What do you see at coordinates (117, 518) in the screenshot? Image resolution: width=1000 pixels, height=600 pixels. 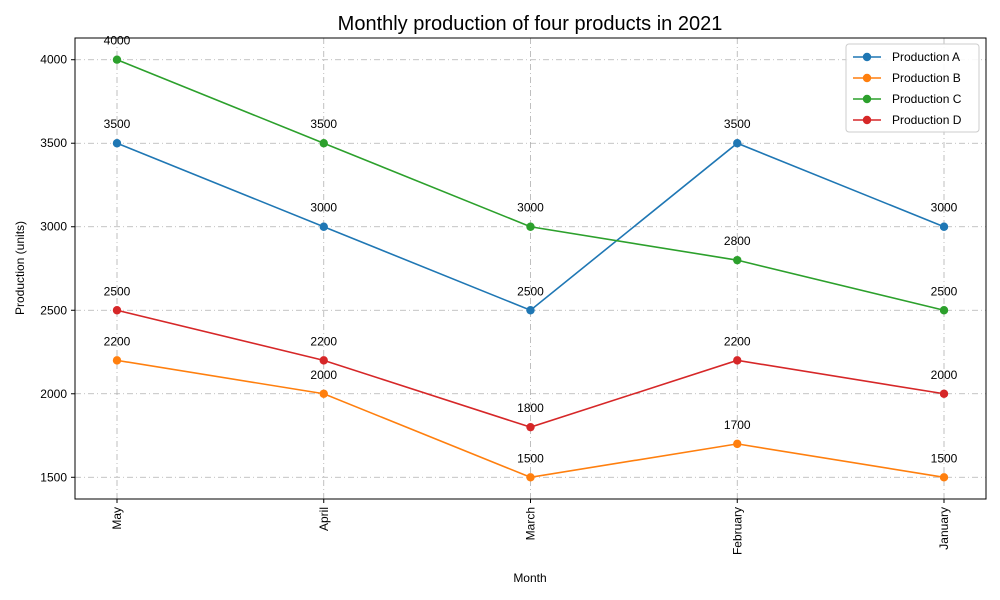 I see `x-tick-label: May` at bounding box center [117, 518].